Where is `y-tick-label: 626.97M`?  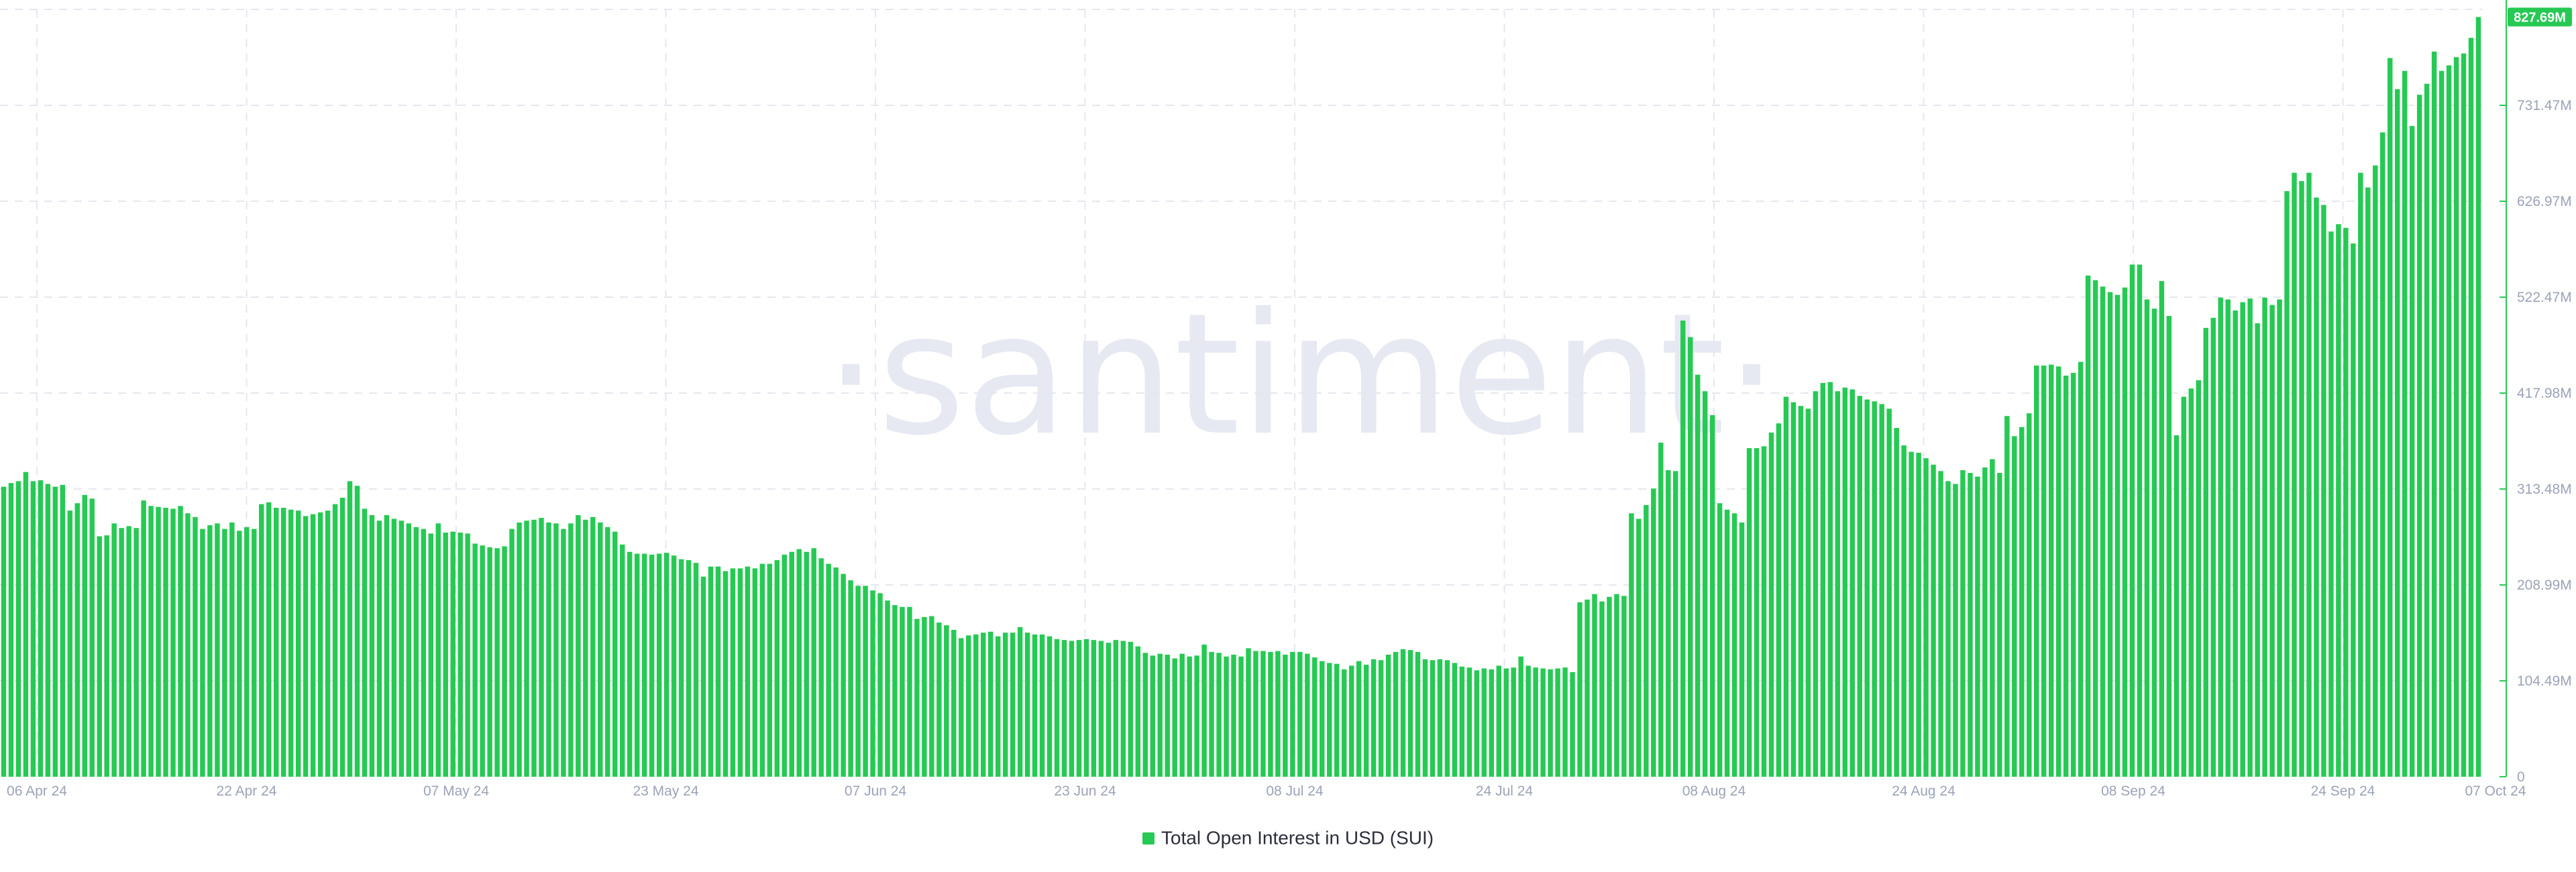 y-tick-label: 626.97M is located at coordinates (2544, 201).